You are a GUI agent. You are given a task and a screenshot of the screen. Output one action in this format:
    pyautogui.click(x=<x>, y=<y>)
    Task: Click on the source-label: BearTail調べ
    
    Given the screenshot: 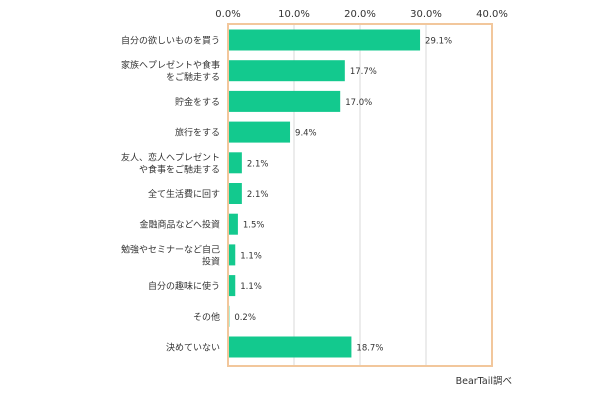 What is the action you would take?
    pyautogui.click(x=484, y=381)
    